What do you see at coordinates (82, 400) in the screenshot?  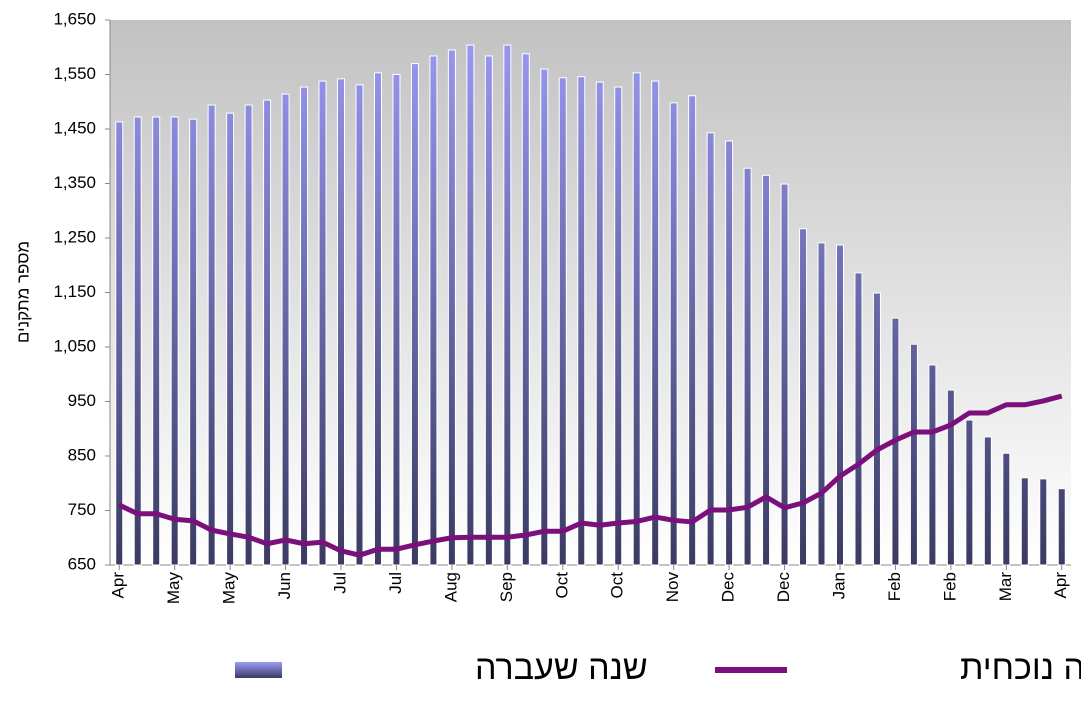 I see `y-tick-label: 950` at bounding box center [82, 400].